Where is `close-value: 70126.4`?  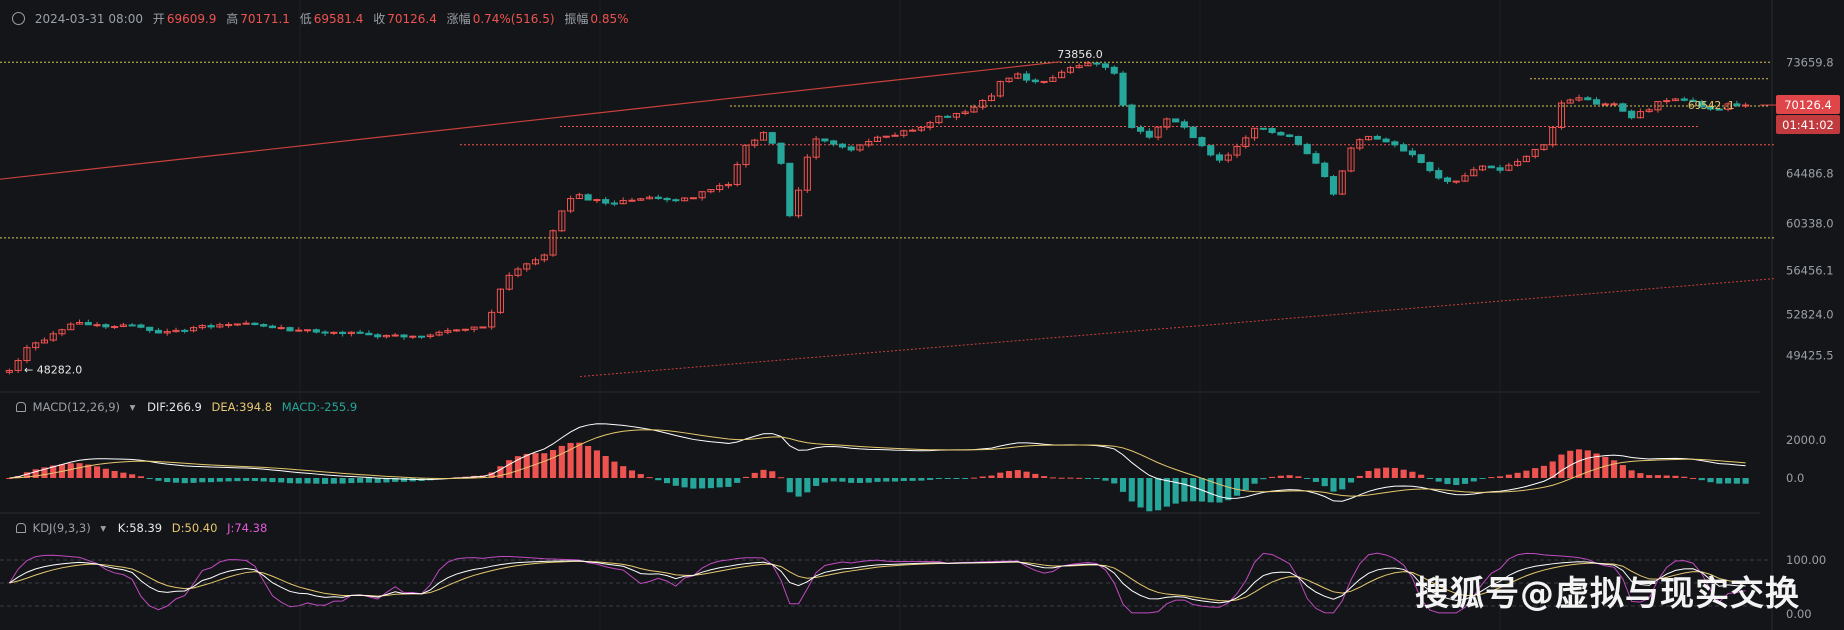
close-value: 70126.4 is located at coordinates (412, 19).